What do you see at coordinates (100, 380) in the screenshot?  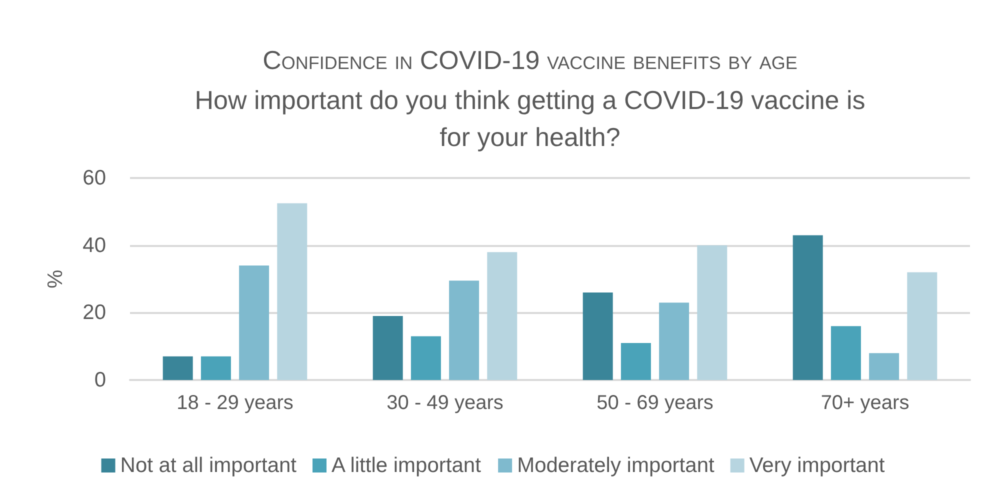 I see `y-tick-label: 0` at bounding box center [100, 380].